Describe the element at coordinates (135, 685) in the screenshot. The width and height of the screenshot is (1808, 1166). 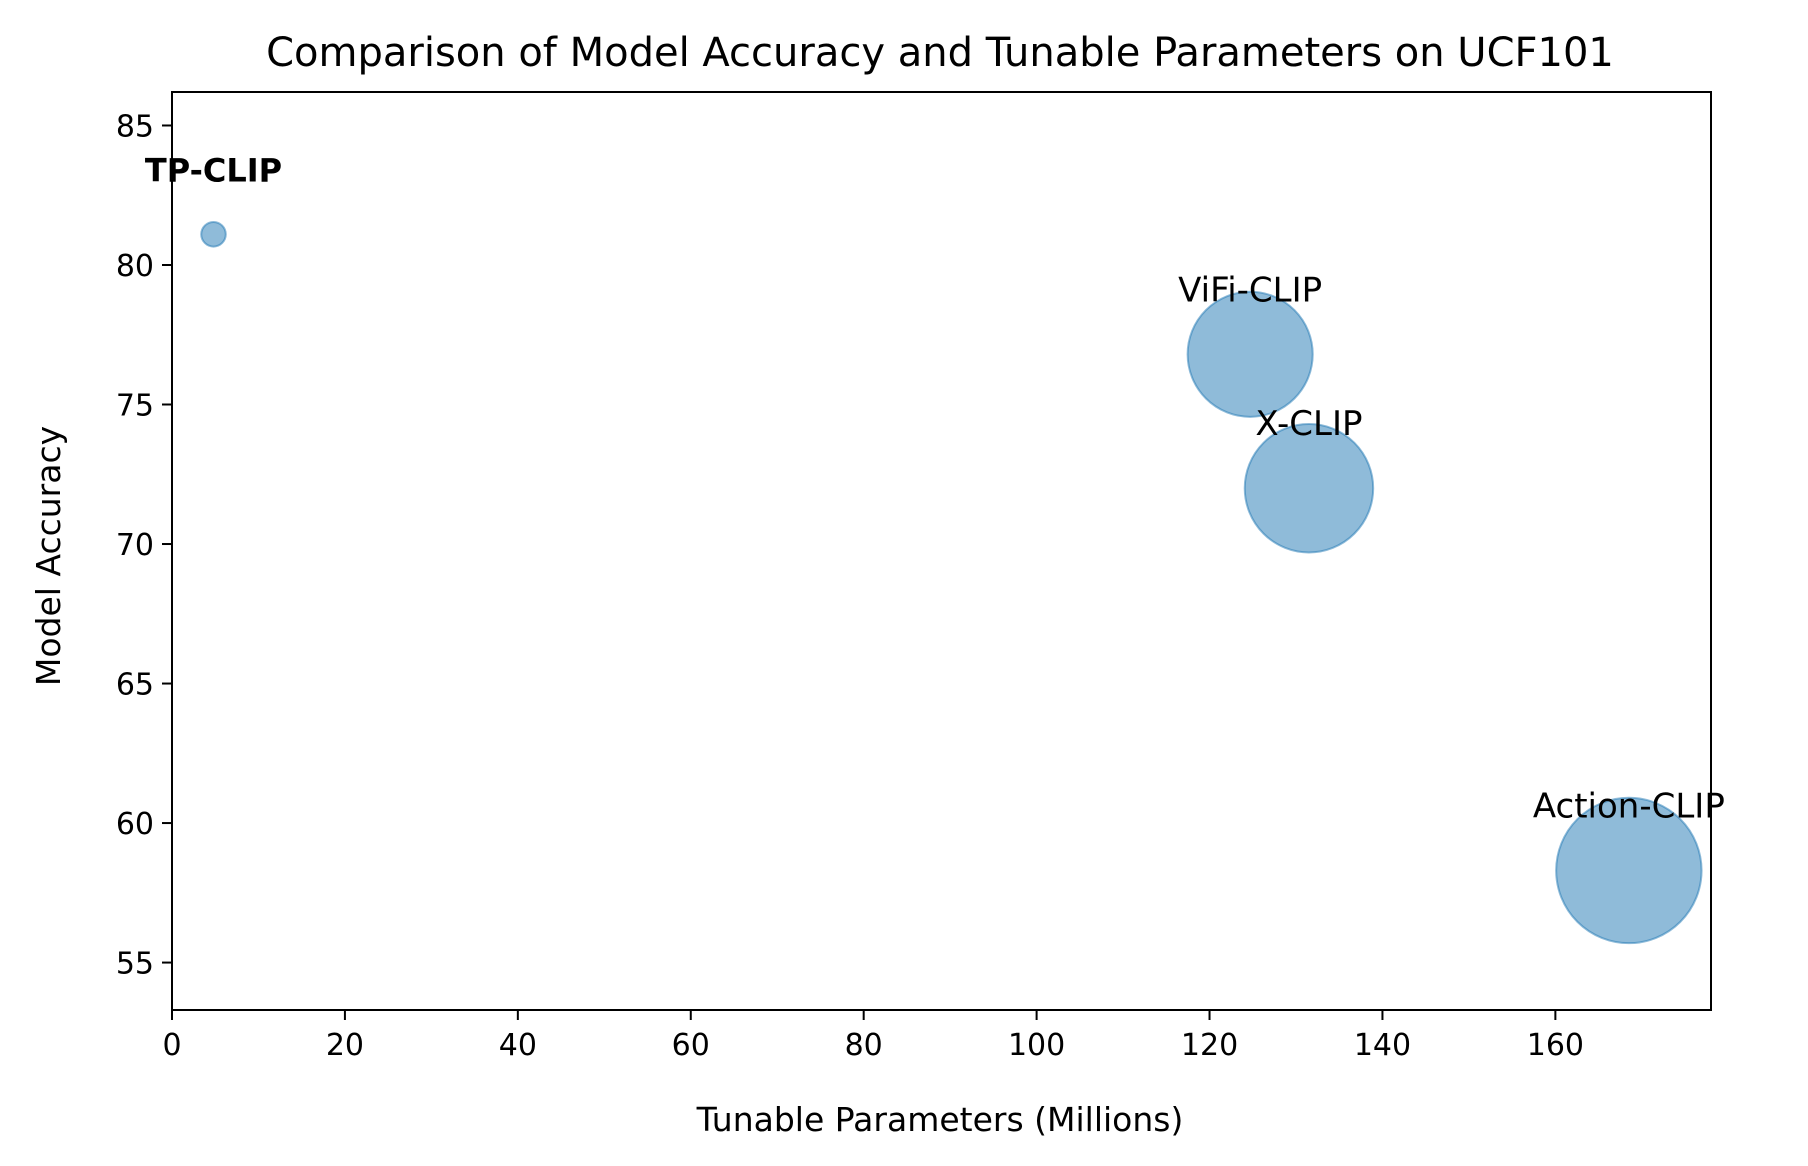
I see `y-tick-label: 65` at that location.